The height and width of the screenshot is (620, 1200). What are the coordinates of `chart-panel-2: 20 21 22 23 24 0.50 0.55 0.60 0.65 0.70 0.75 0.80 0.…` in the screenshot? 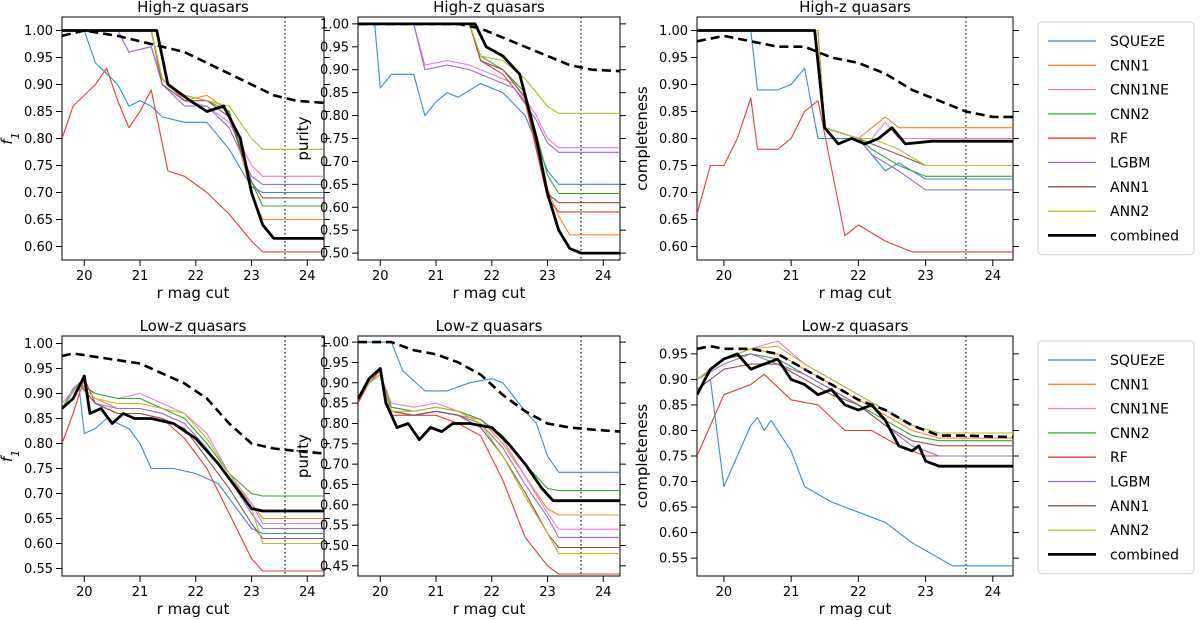 It's located at (460, 151).